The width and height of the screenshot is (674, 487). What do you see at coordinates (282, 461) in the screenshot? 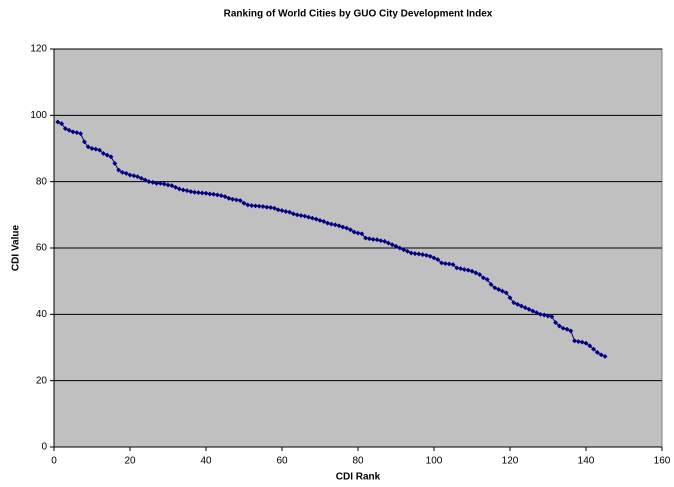
I see `x-tick-label: 60` at bounding box center [282, 461].